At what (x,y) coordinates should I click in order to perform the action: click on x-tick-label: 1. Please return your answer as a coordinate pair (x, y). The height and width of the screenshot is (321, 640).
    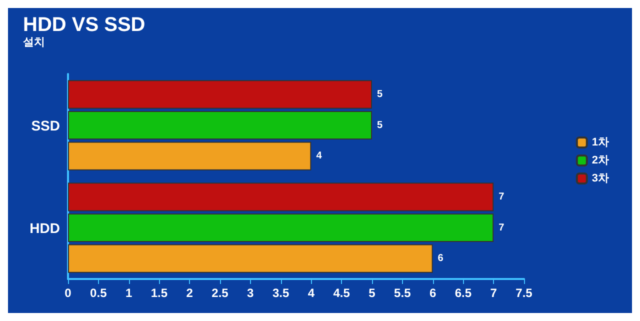
    Looking at the image, I should click on (128, 293).